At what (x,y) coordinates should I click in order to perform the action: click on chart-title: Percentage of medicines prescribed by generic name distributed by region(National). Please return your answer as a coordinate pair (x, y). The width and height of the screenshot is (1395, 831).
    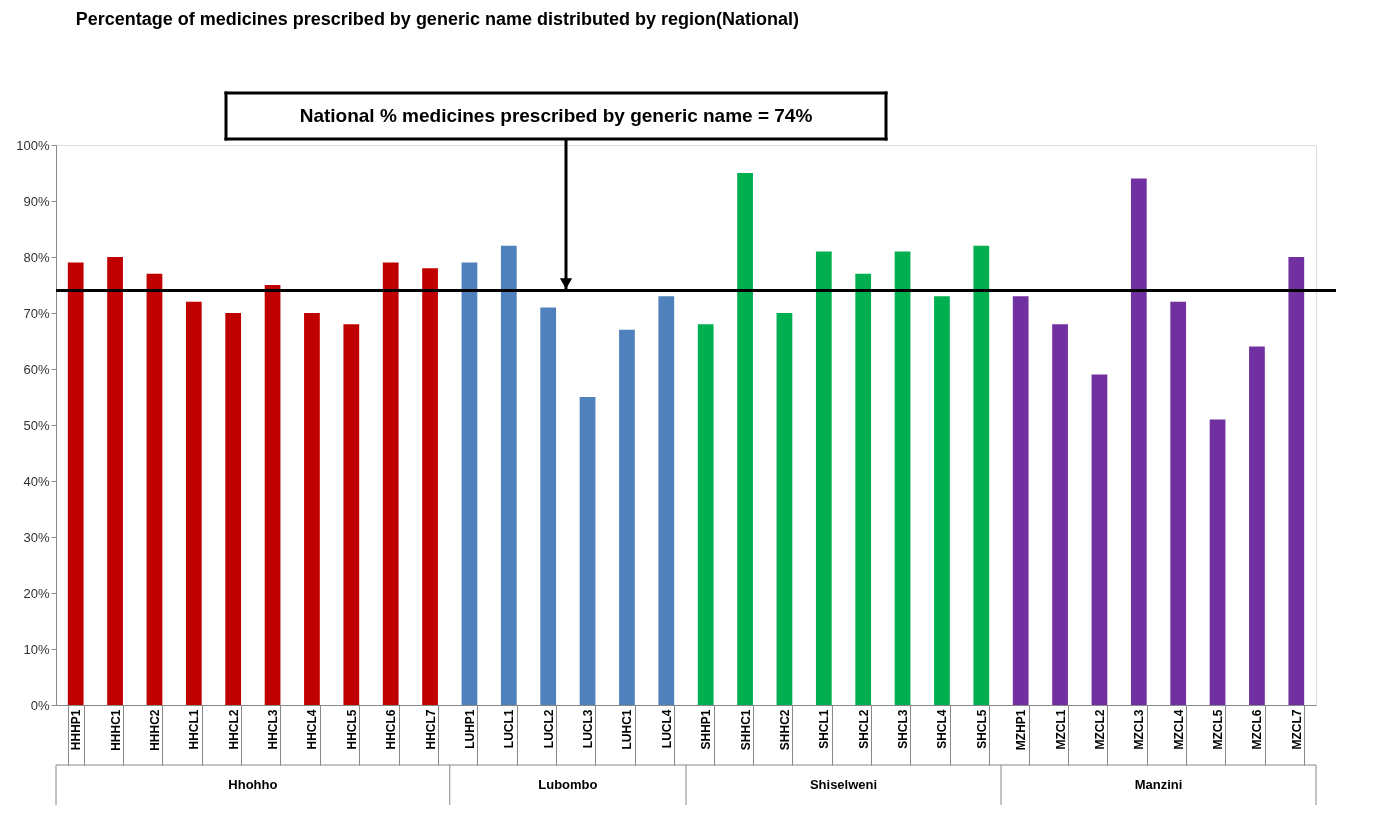
    Looking at the image, I should click on (437, 18).